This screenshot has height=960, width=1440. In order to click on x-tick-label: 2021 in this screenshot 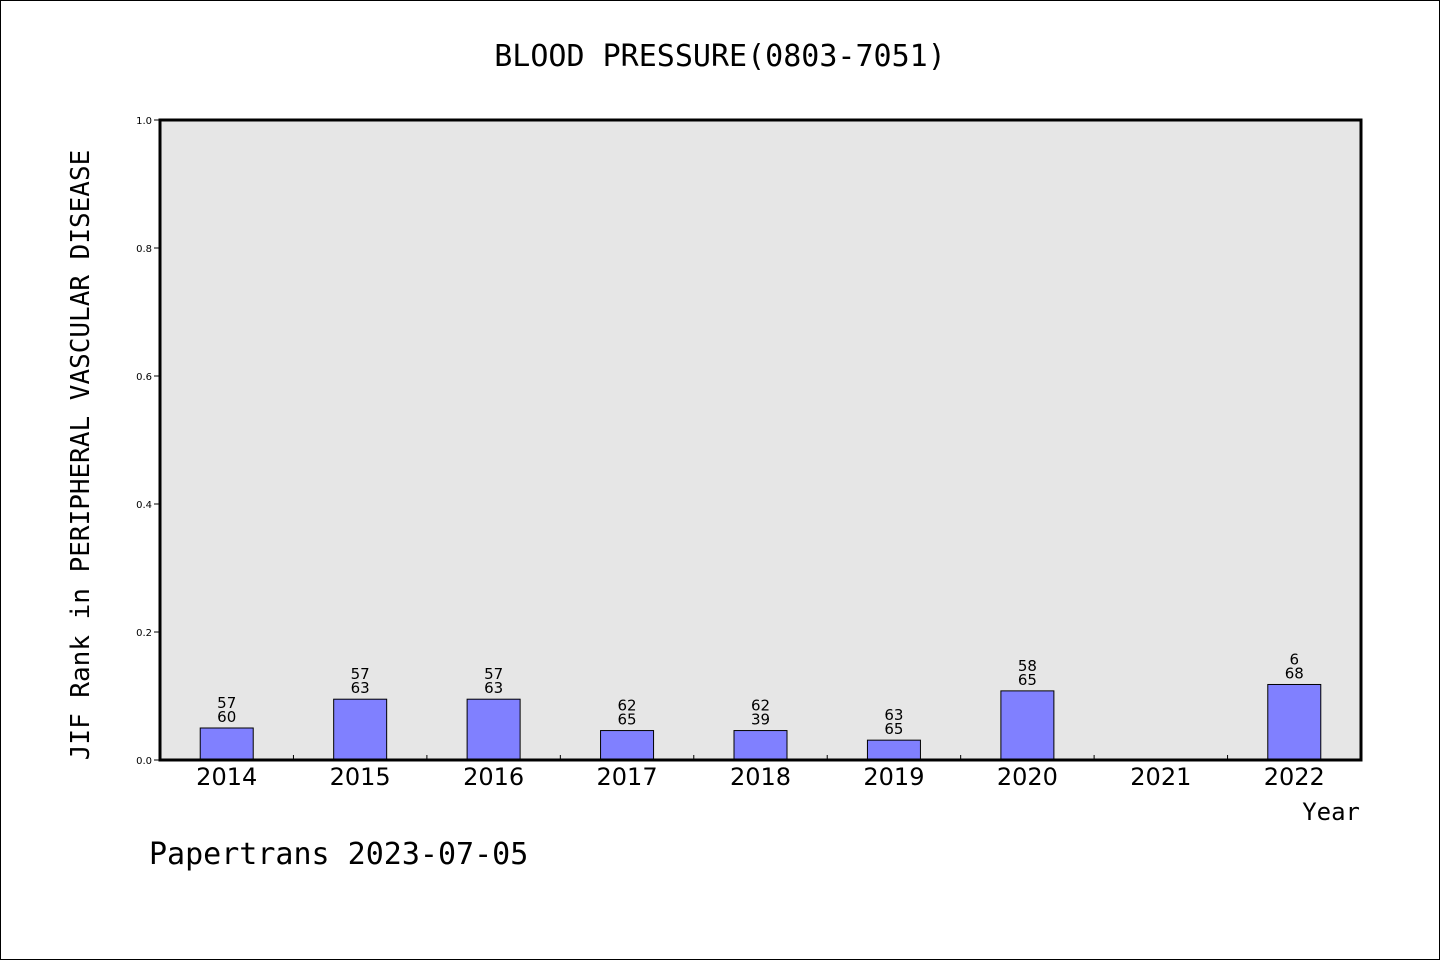, I will do `click(1160, 777)`.